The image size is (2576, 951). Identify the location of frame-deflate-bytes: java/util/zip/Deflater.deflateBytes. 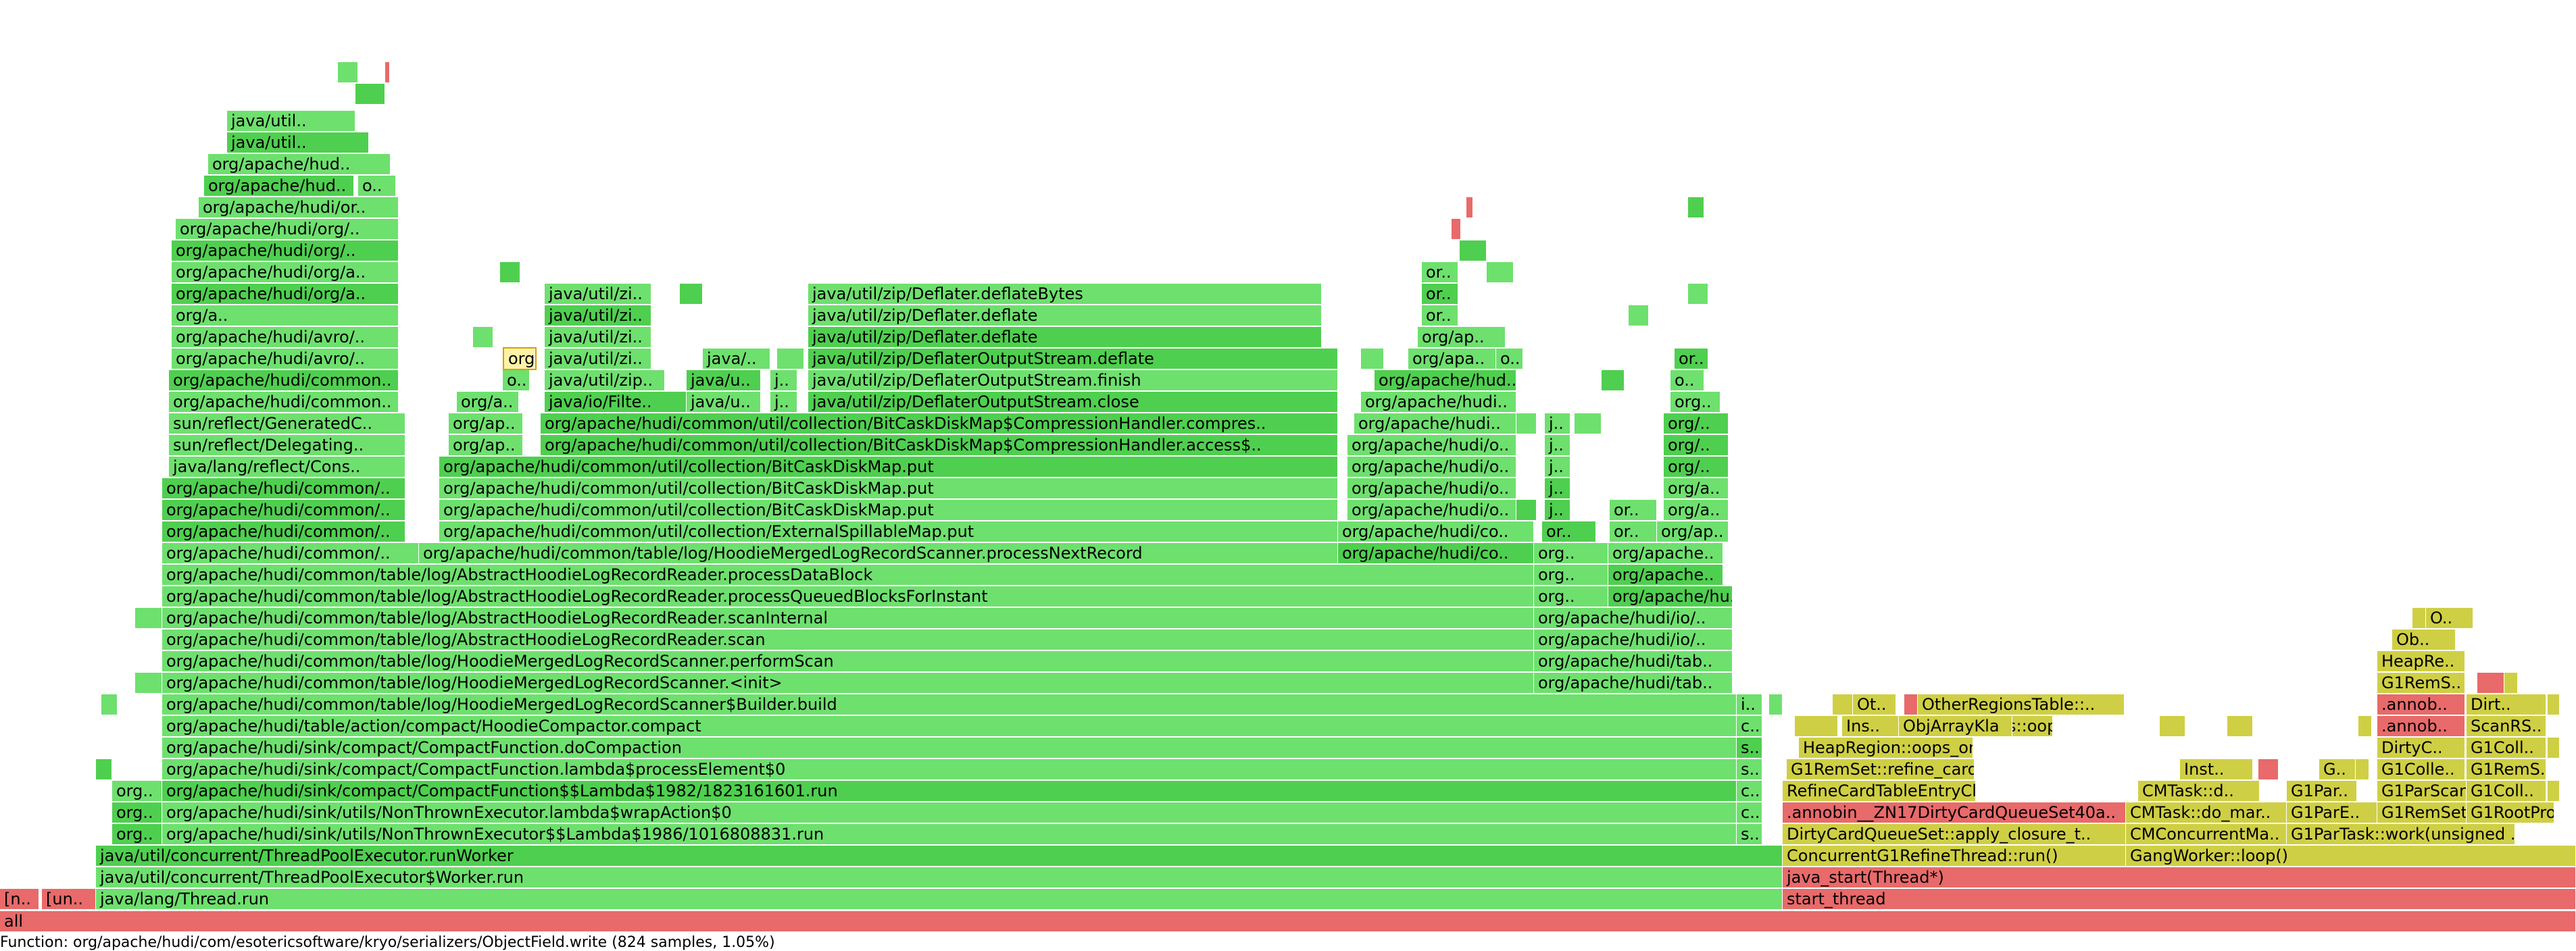
(1065, 294).